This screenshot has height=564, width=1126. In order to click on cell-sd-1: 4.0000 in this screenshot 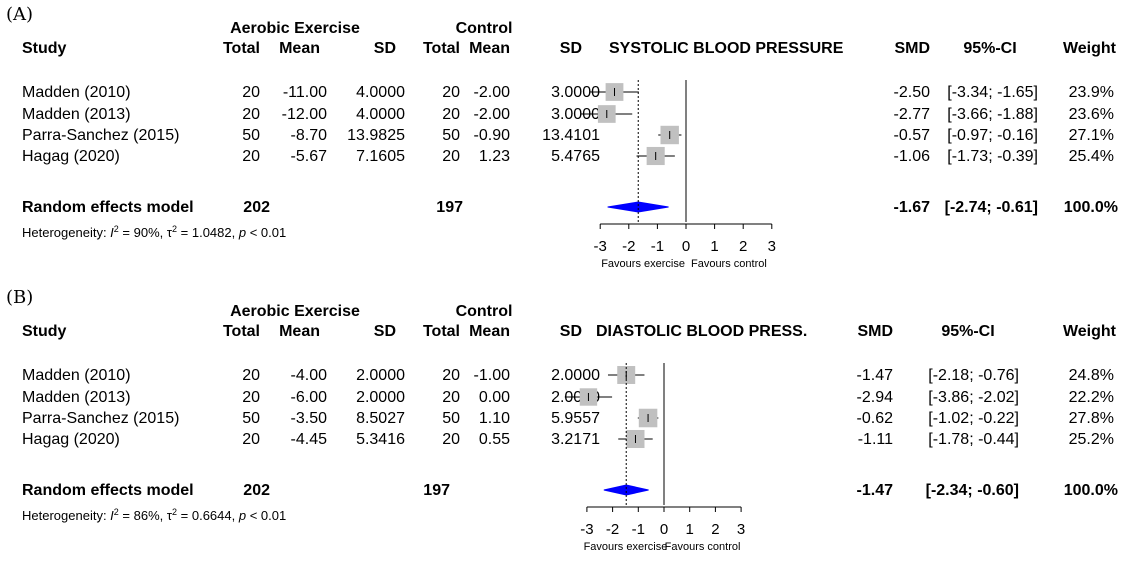, I will do `click(380, 92)`.